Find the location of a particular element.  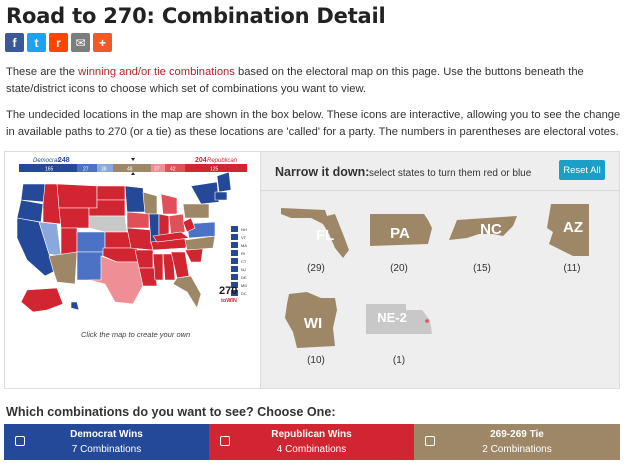

small-state-boxes: NH VT MA RI CT NJ DE MD DC is located at coordinates (239, 261).